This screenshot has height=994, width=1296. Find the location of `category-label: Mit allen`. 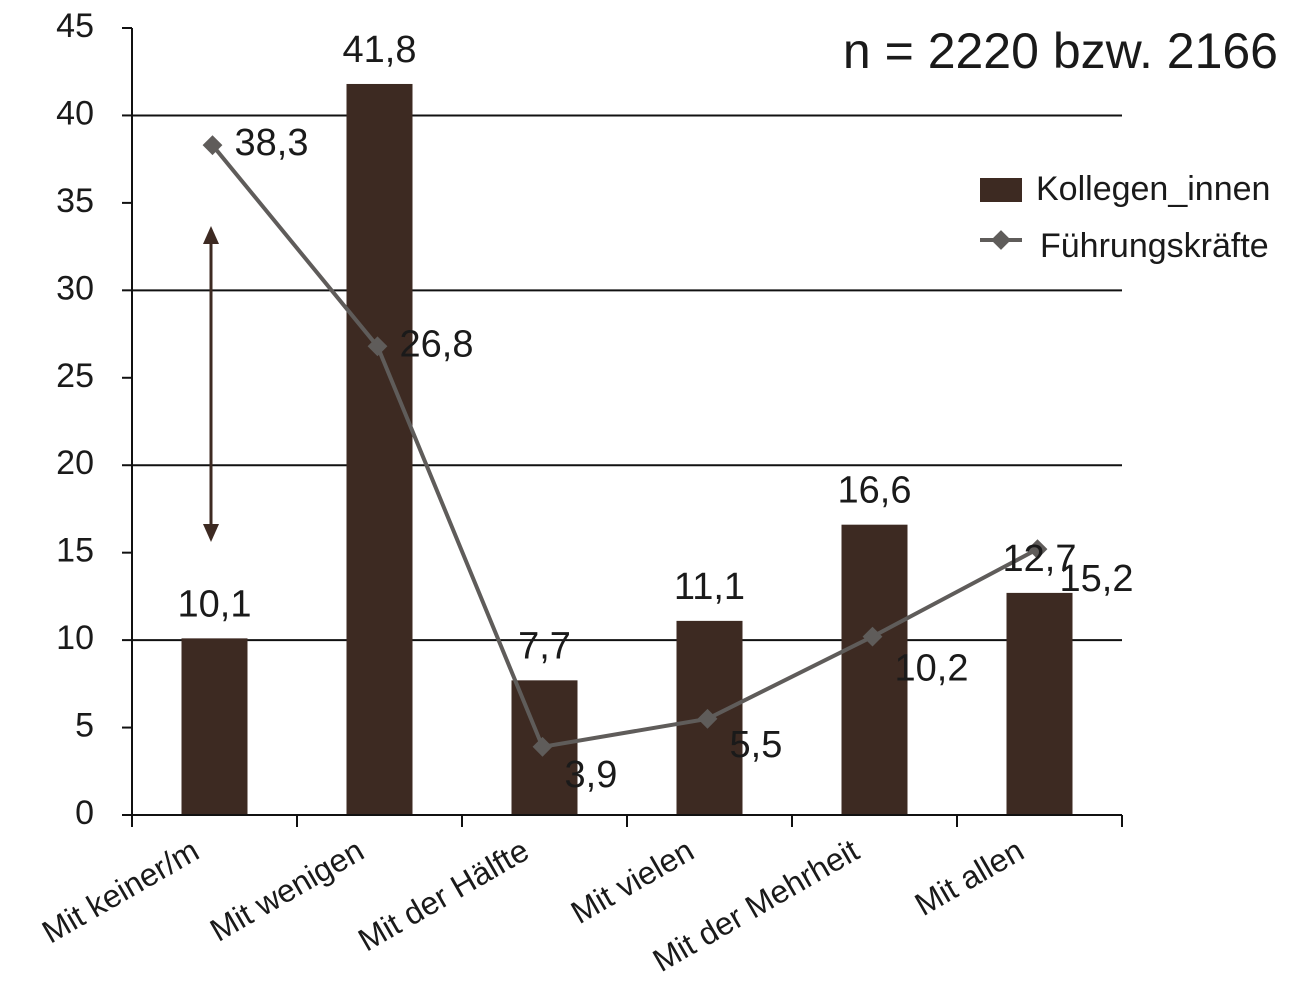

category-label: Mit allen is located at coordinates (969, 877).